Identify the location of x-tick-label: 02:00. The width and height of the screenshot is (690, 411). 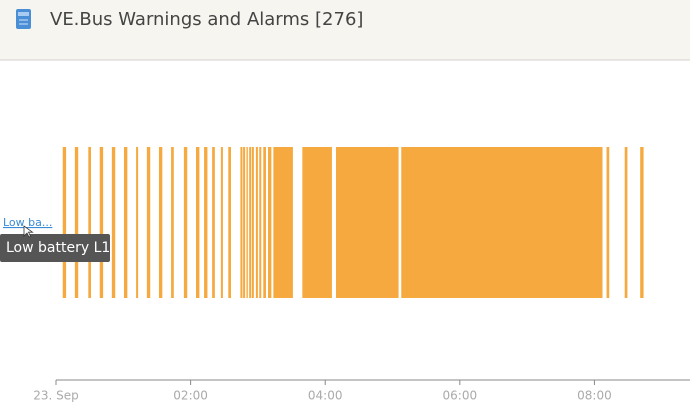
(190, 396).